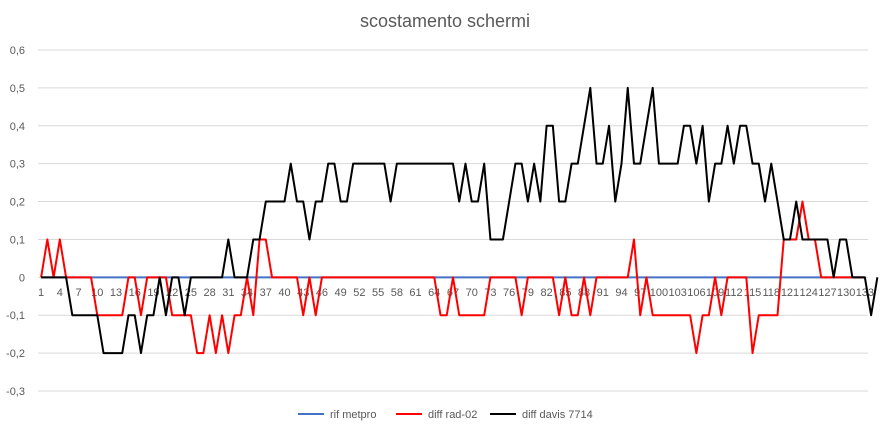  I want to click on x-tick-label: 82, so click(546, 293).